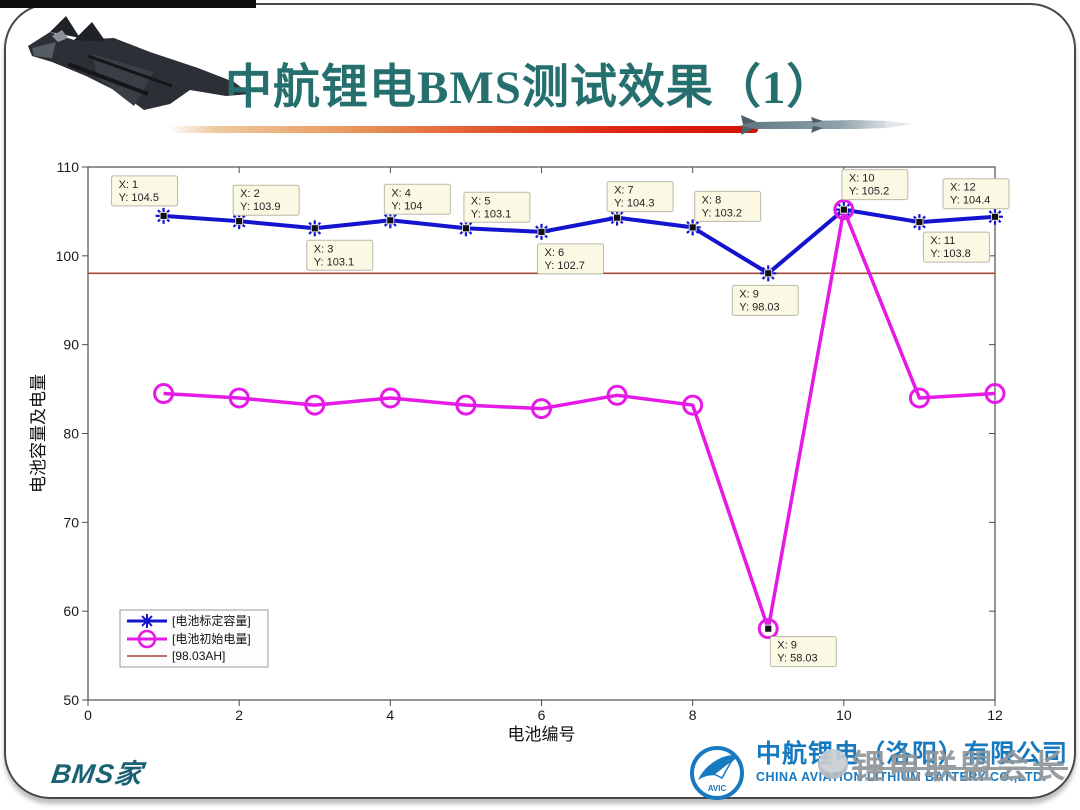  I want to click on company-name-cn: 中航锂电（洛阳）有限公司, so click(912, 754).